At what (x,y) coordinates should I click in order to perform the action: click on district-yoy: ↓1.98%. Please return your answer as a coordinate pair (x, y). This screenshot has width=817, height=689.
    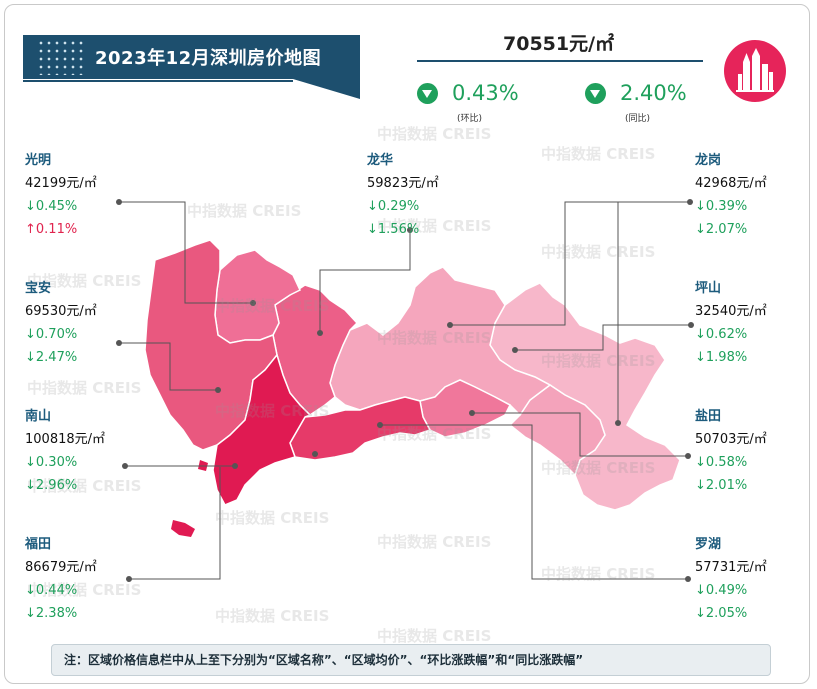
    Looking at the image, I should click on (721, 357).